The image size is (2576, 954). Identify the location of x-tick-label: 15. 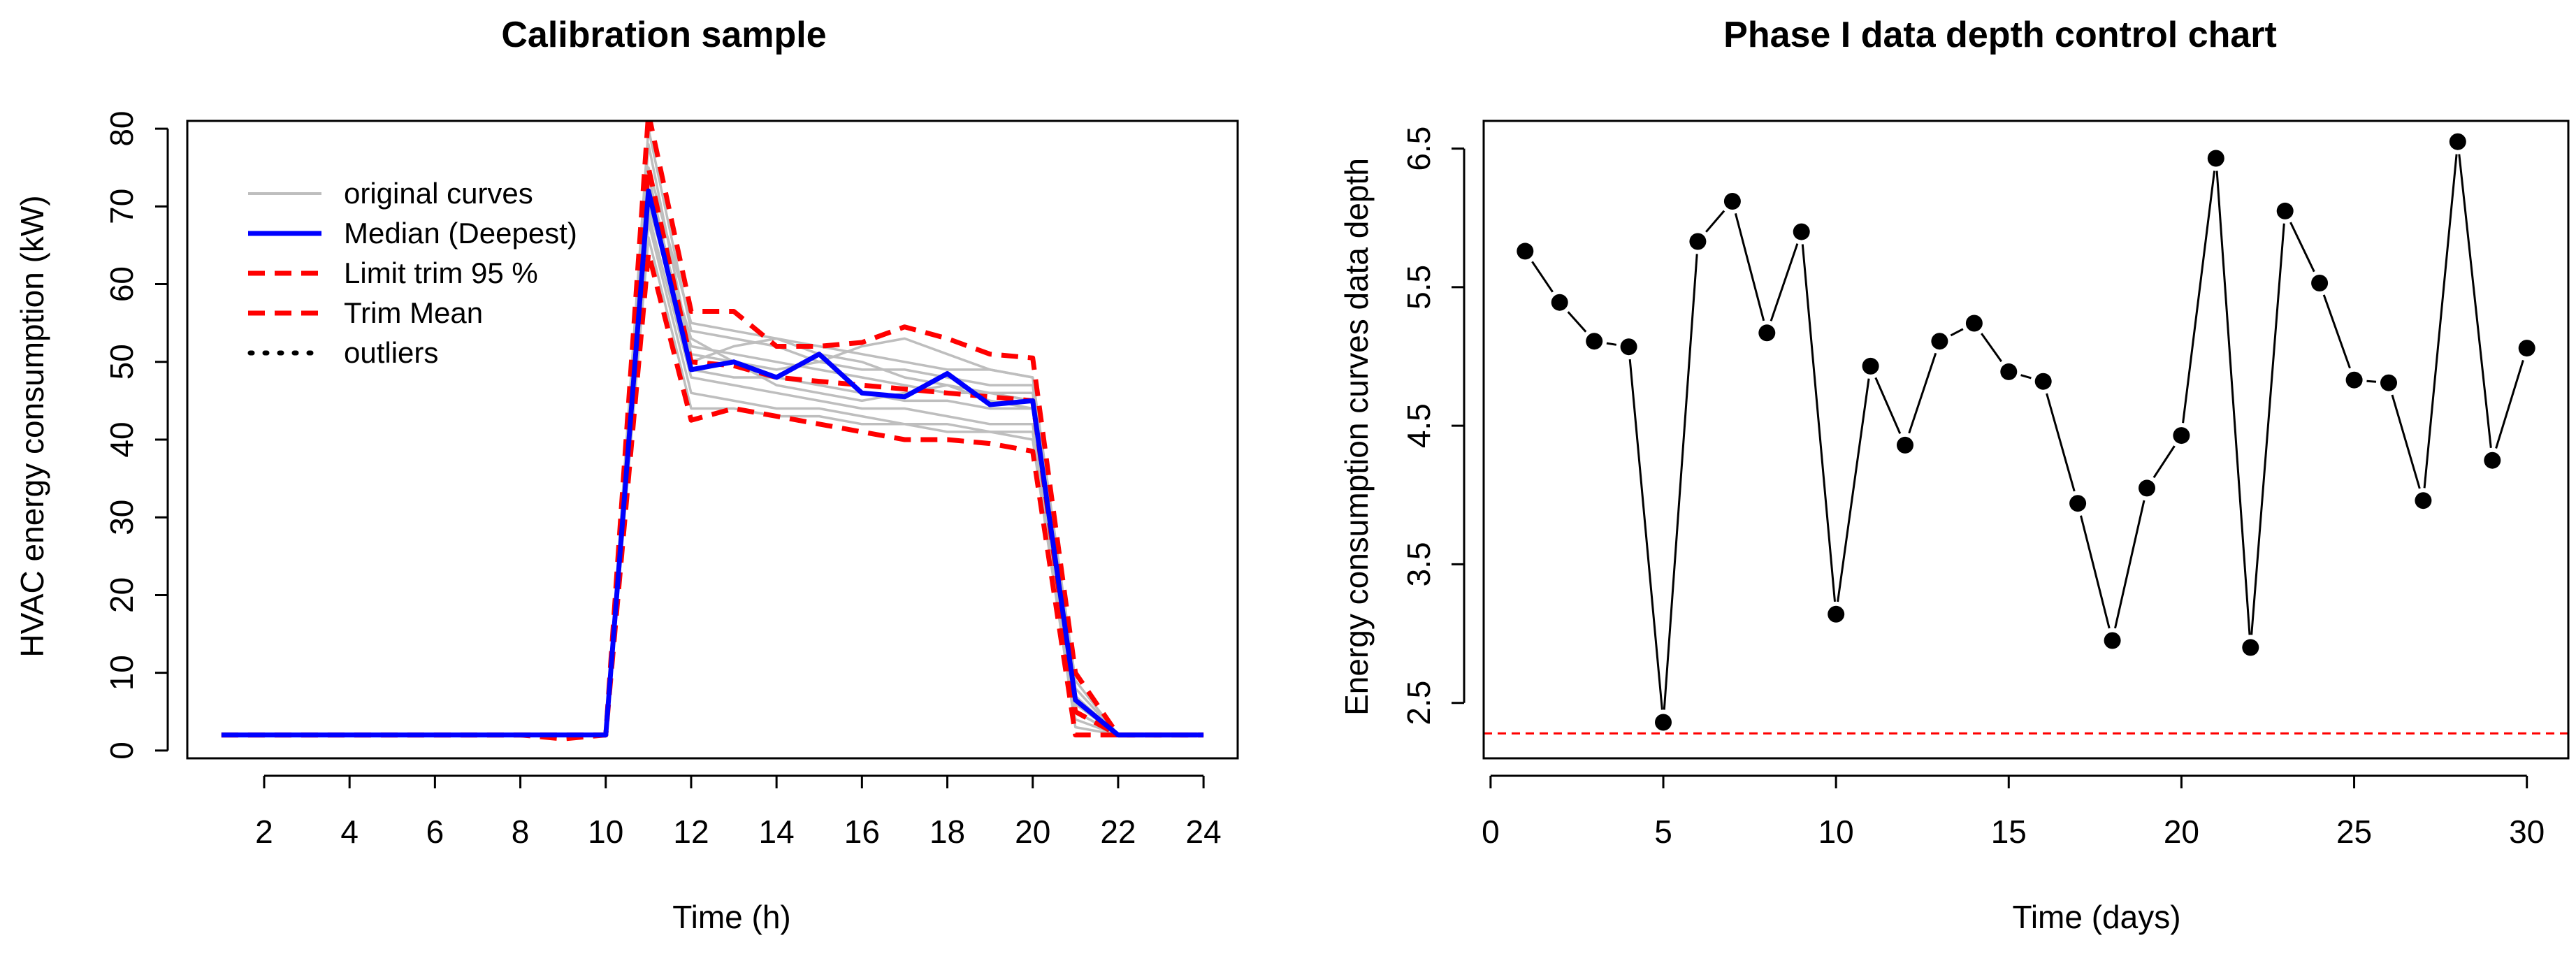
(2009, 832).